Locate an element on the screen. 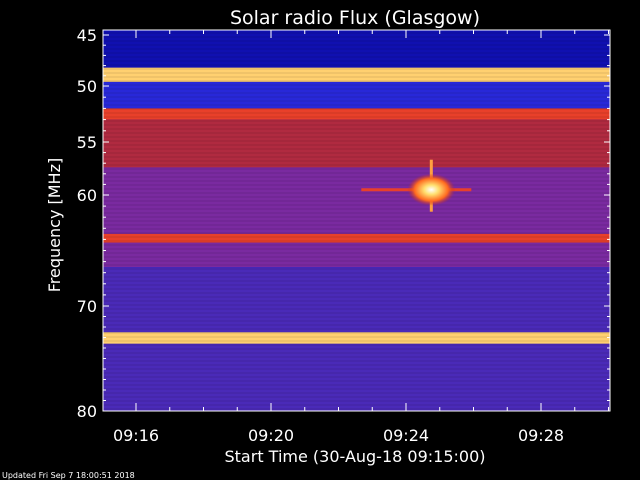 This screenshot has height=480, width=640. y-axis-label: Frequency [MHz] is located at coordinates (54, 225).